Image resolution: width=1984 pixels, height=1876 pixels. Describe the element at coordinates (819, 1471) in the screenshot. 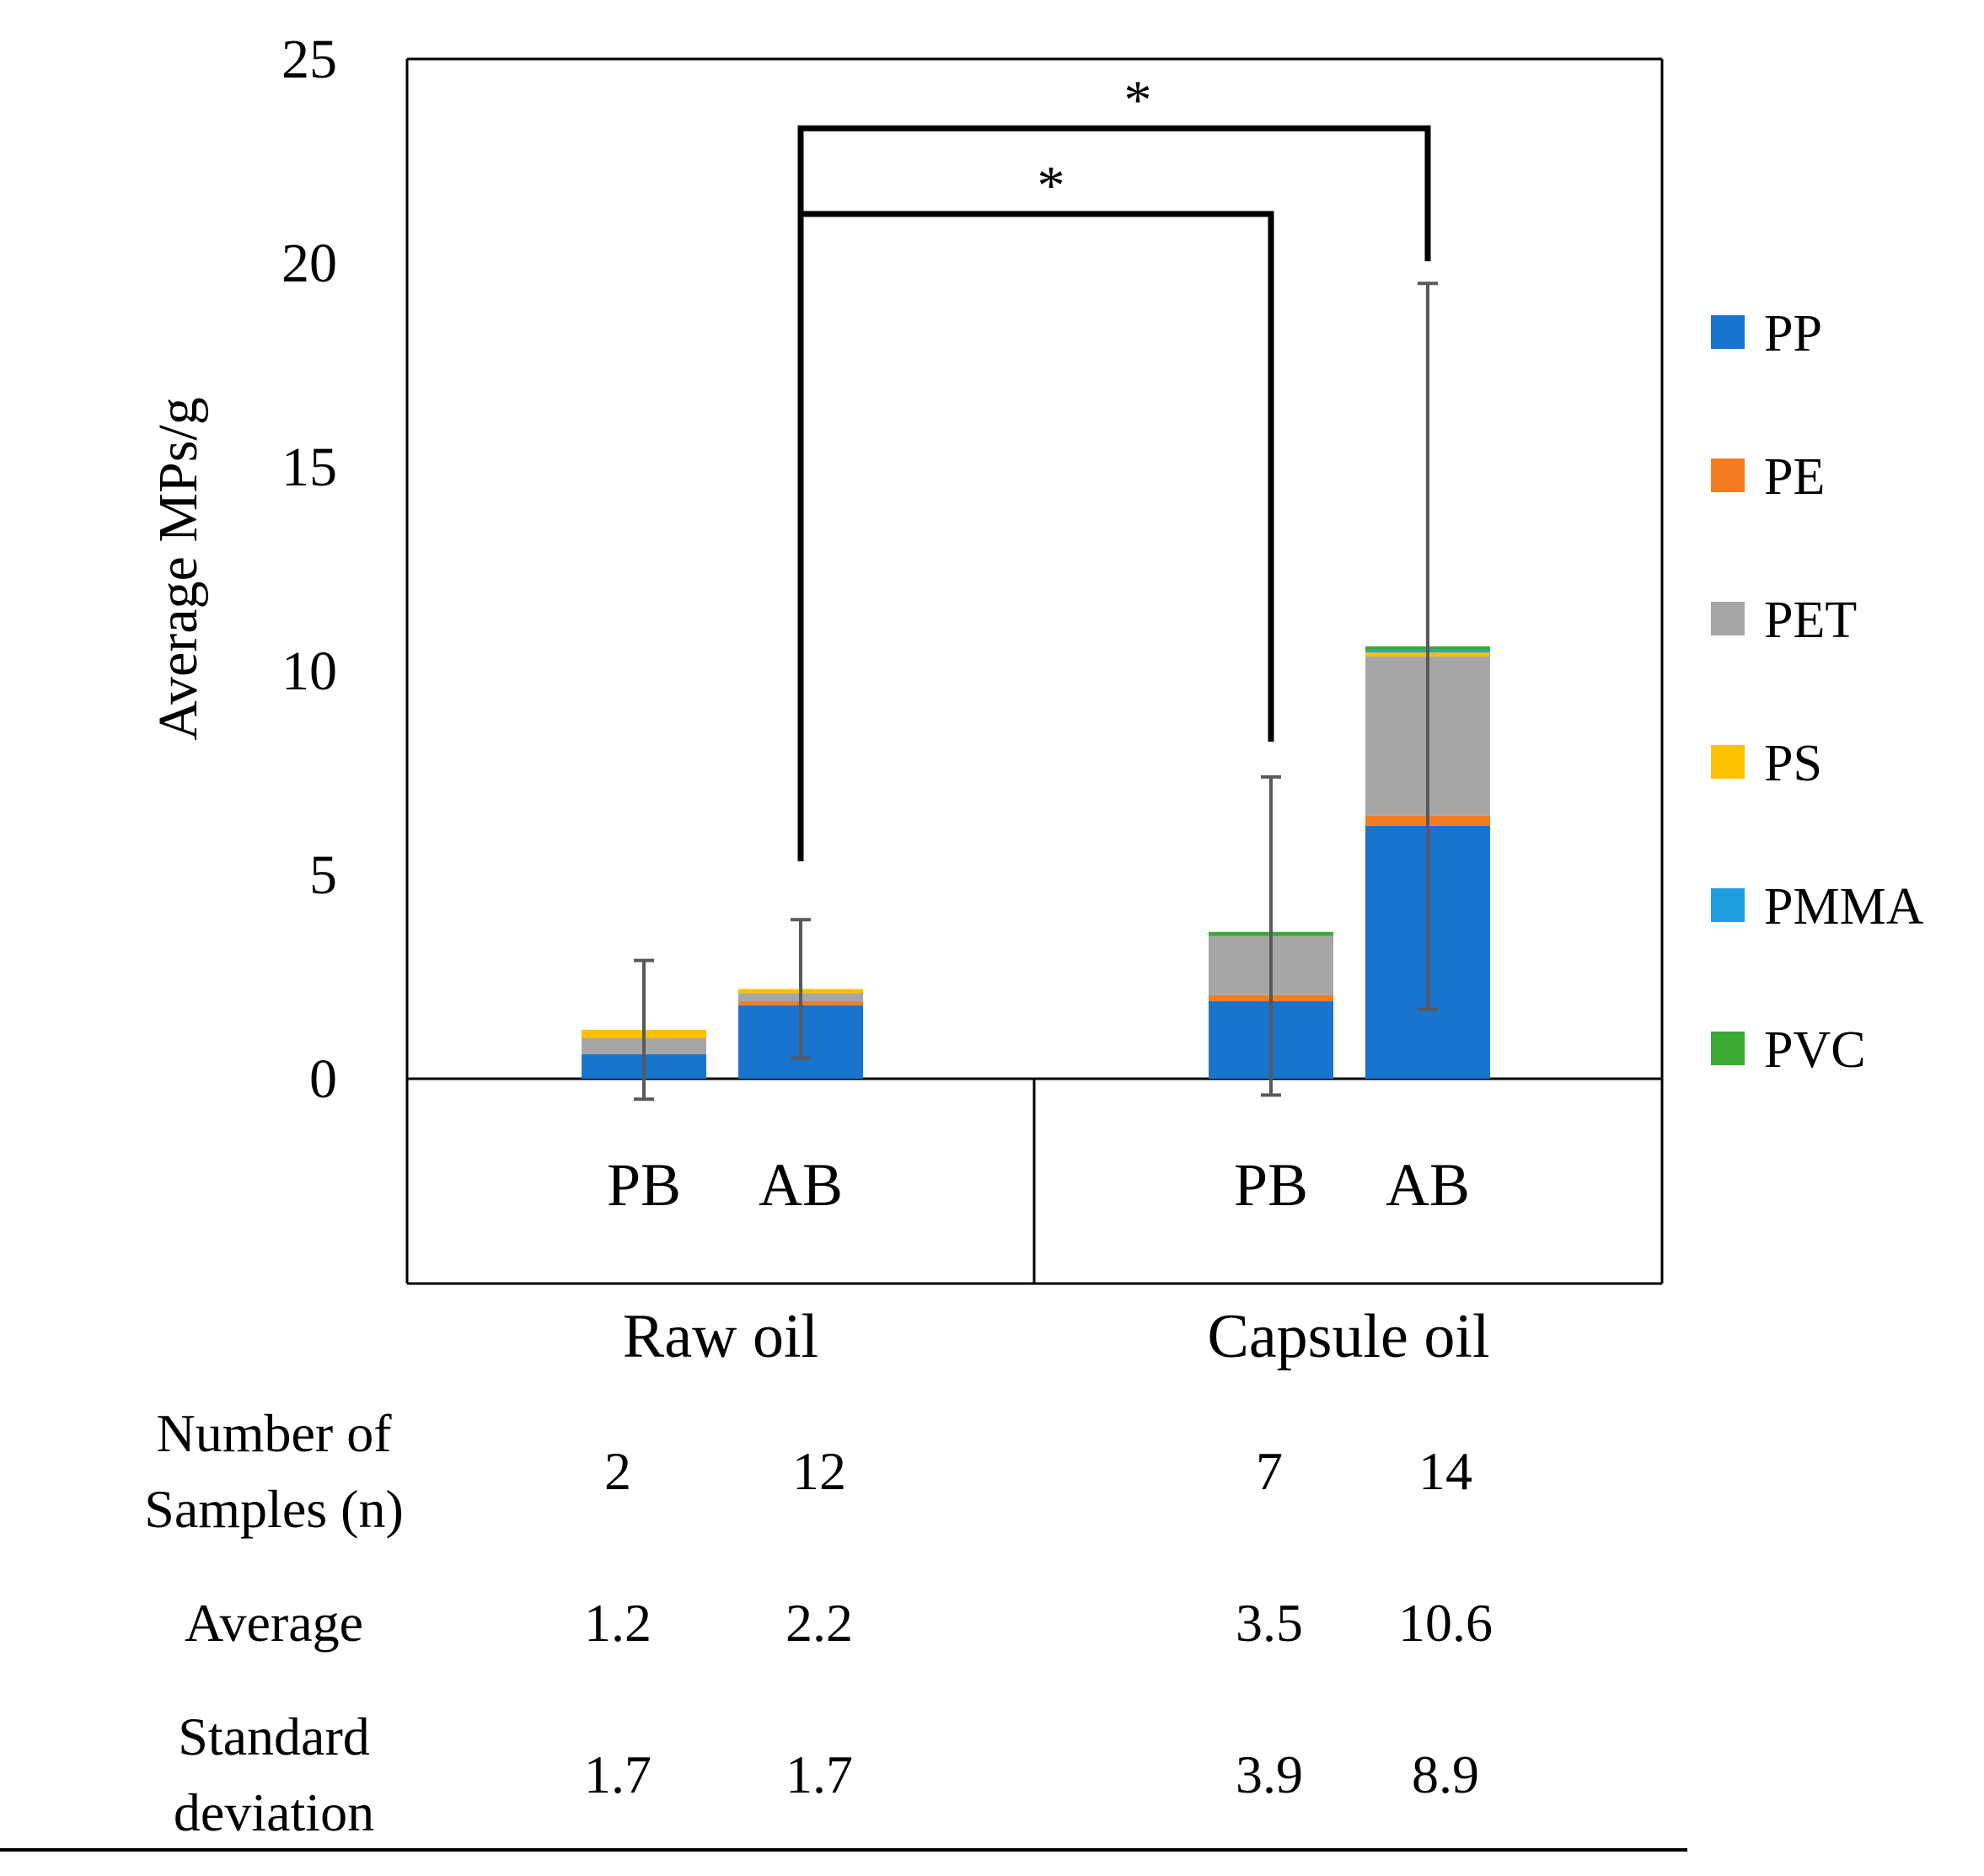

I see `table-cell: 12` at that location.